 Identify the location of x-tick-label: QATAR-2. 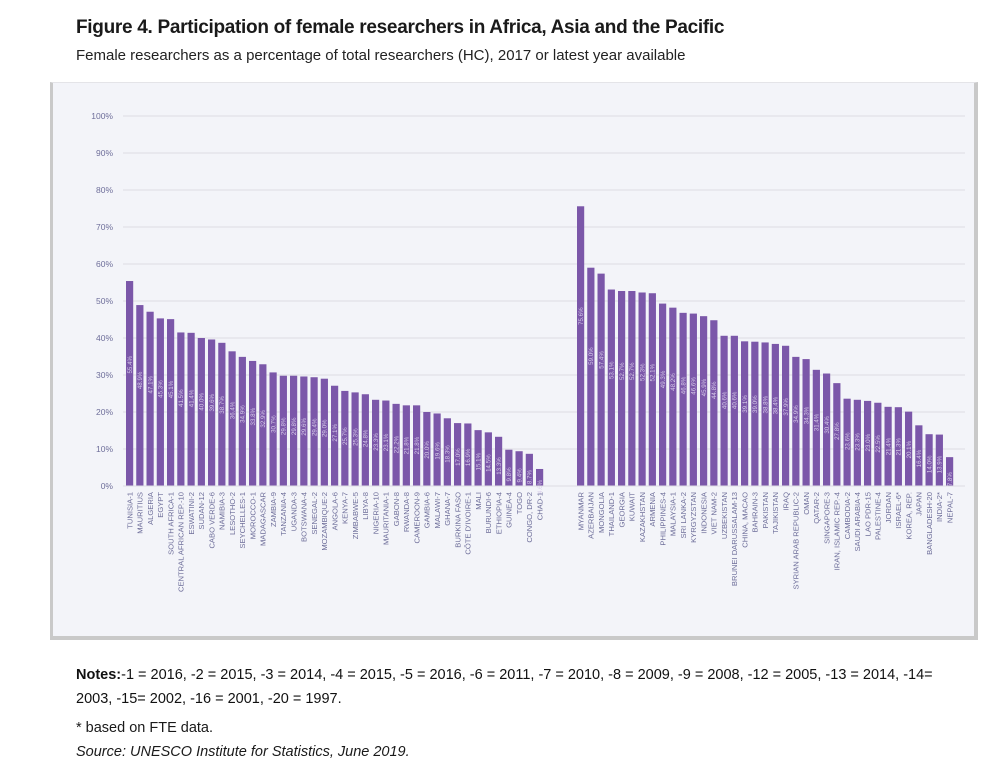
(816, 508).